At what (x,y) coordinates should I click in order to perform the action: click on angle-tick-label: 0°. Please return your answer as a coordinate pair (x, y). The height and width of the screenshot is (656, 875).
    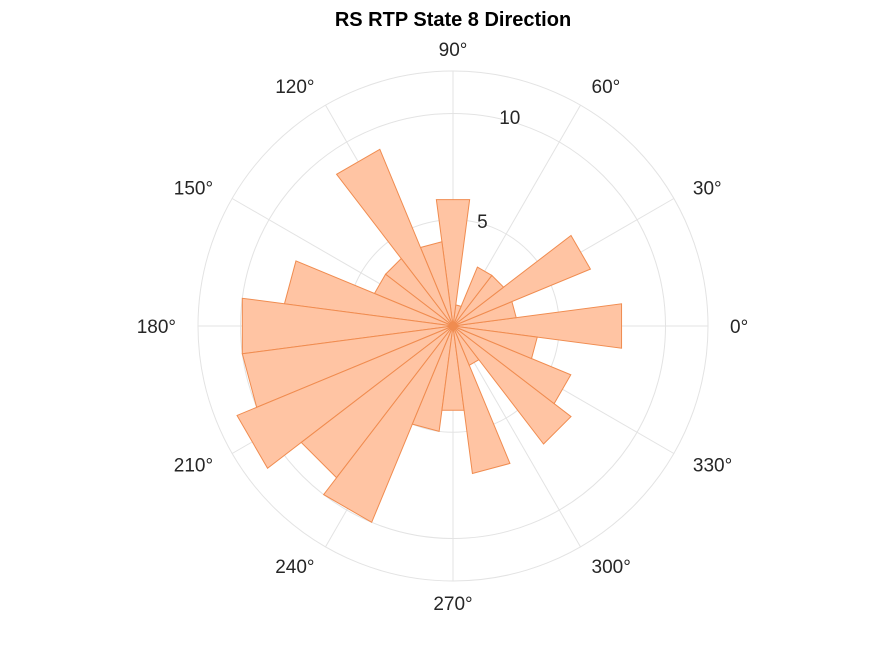
    Looking at the image, I should click on (739, 327).